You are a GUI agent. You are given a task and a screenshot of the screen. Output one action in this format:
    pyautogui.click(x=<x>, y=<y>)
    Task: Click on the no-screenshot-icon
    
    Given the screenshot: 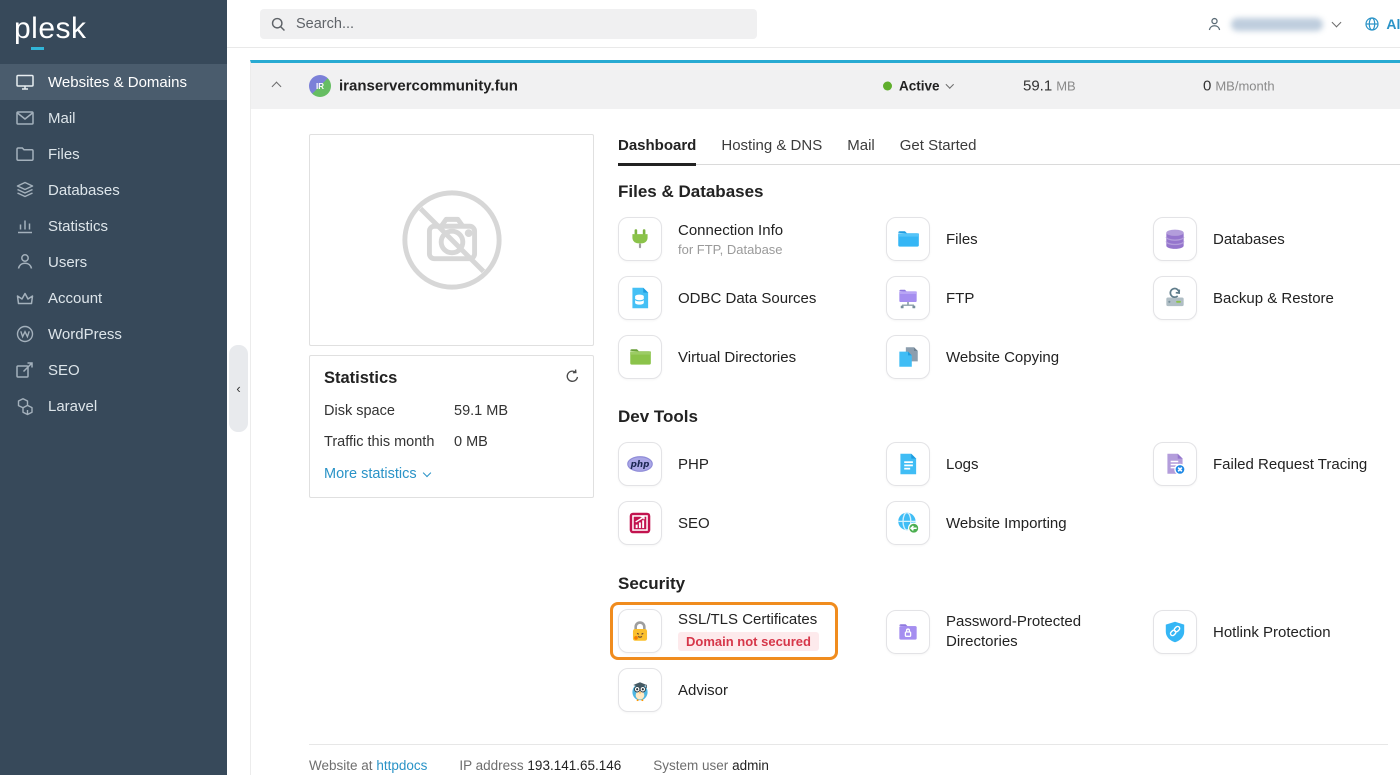 What is the action you would take?
    pyautogui.click(x=452, y=240)
    